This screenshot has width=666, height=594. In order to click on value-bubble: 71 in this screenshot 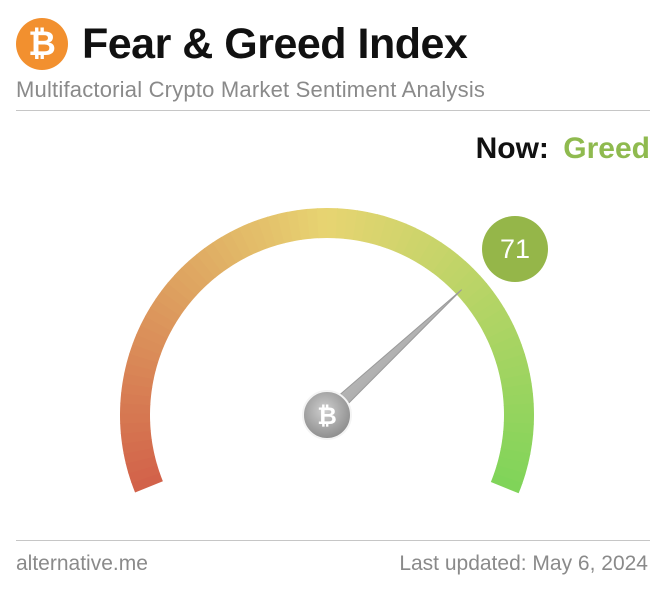, I will do `click(515, 249)`.